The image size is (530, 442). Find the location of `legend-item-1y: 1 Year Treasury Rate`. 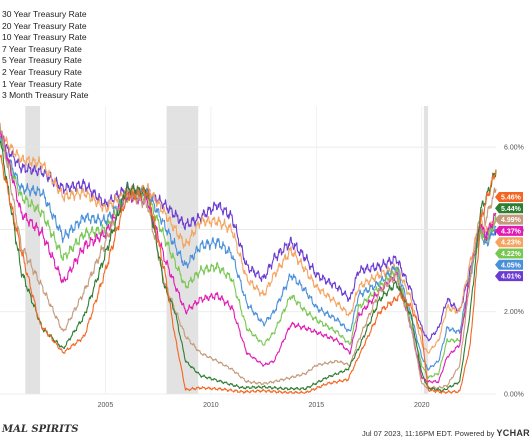

legend-item-1y: 1 Year Treasury Rate is located at coordinates (42, 83).